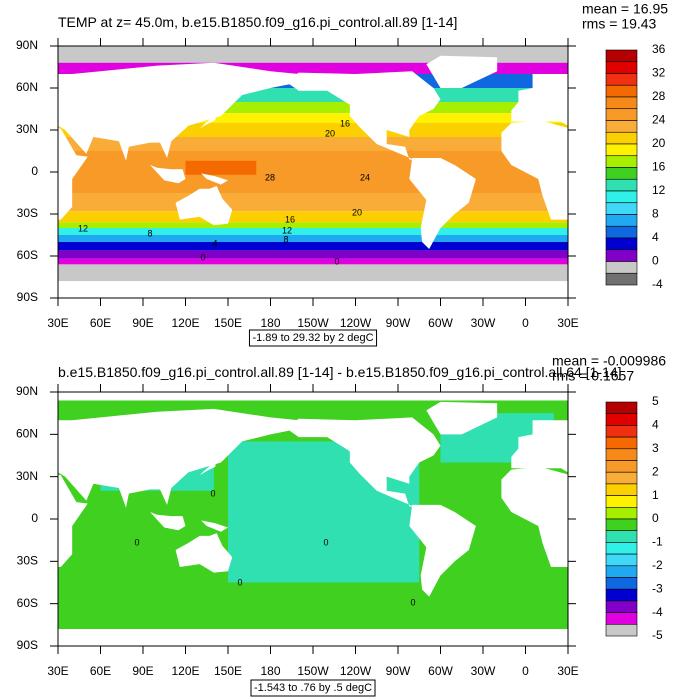 The width and height of the screenshot is (700, 700). What do you see at coordinates (657, 588) in the screenshot?
I see `colorbar-label: -3` at bounding box center [657, 588].